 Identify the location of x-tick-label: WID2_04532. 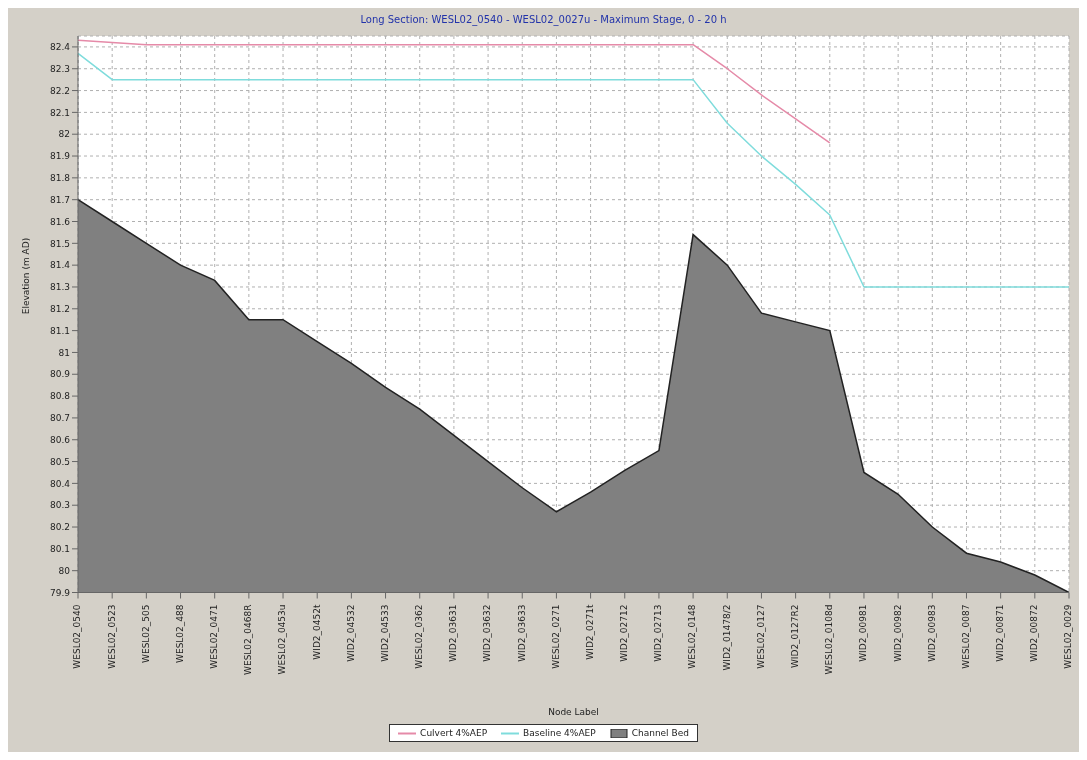
(350, 633).